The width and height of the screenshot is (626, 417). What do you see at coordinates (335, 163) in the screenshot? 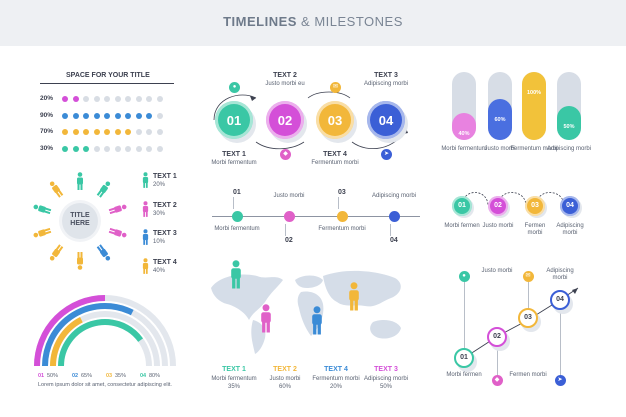
I see `circle-step-subtitle: Fermentum morbi` at bounding box center [335, 163].